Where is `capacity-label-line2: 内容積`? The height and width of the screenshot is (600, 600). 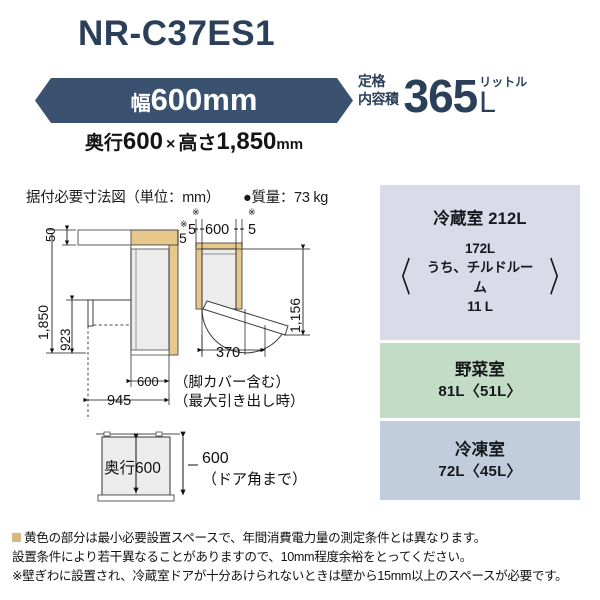
capacity-label-line2: 内容積 is located at coordinates (378, 98).